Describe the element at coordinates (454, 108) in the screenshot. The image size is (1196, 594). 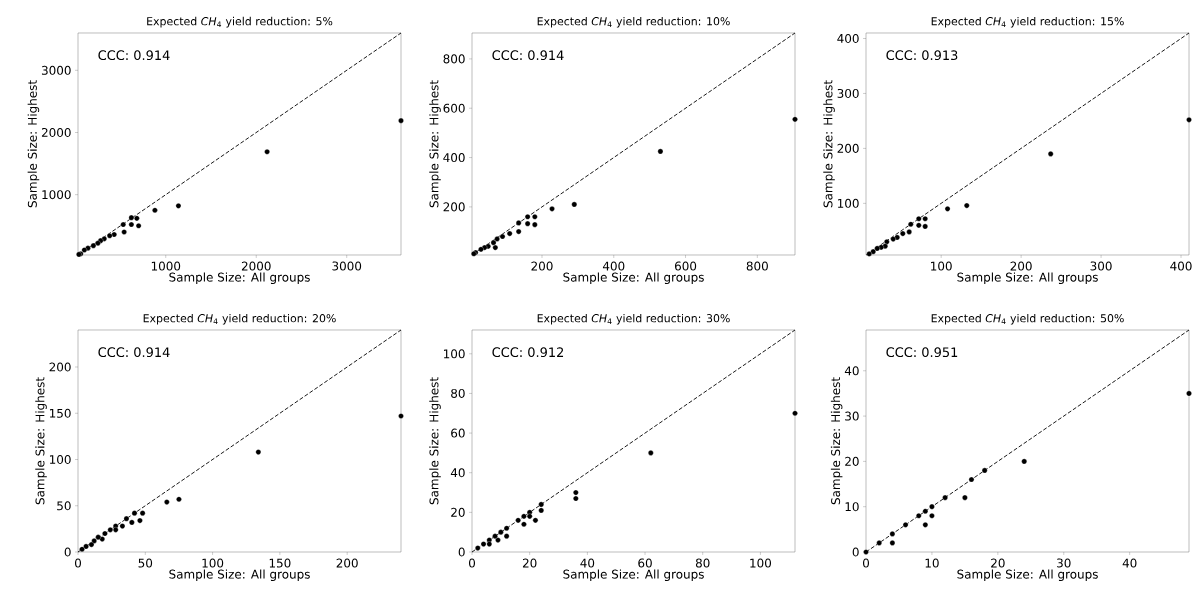
I see `y-tick-label: 600` at that location.